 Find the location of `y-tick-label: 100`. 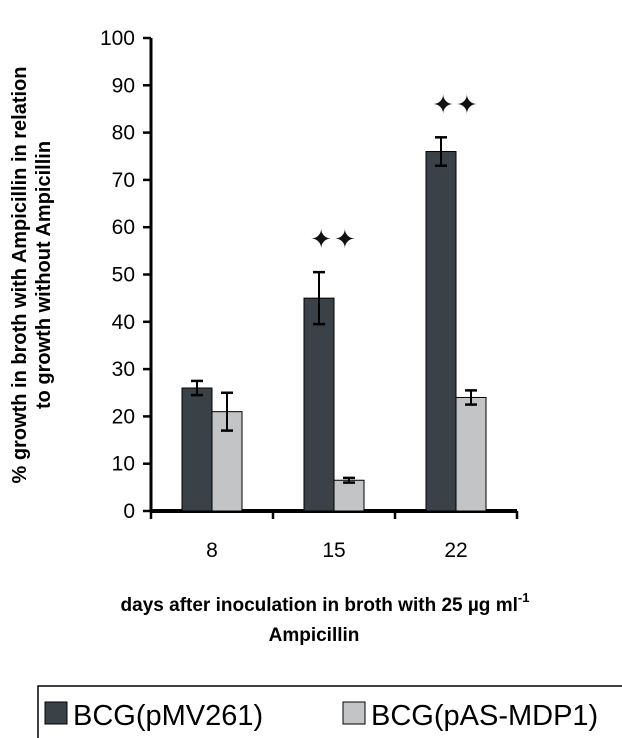

y-tick-label: 100 is located at coordinates (117, 38).